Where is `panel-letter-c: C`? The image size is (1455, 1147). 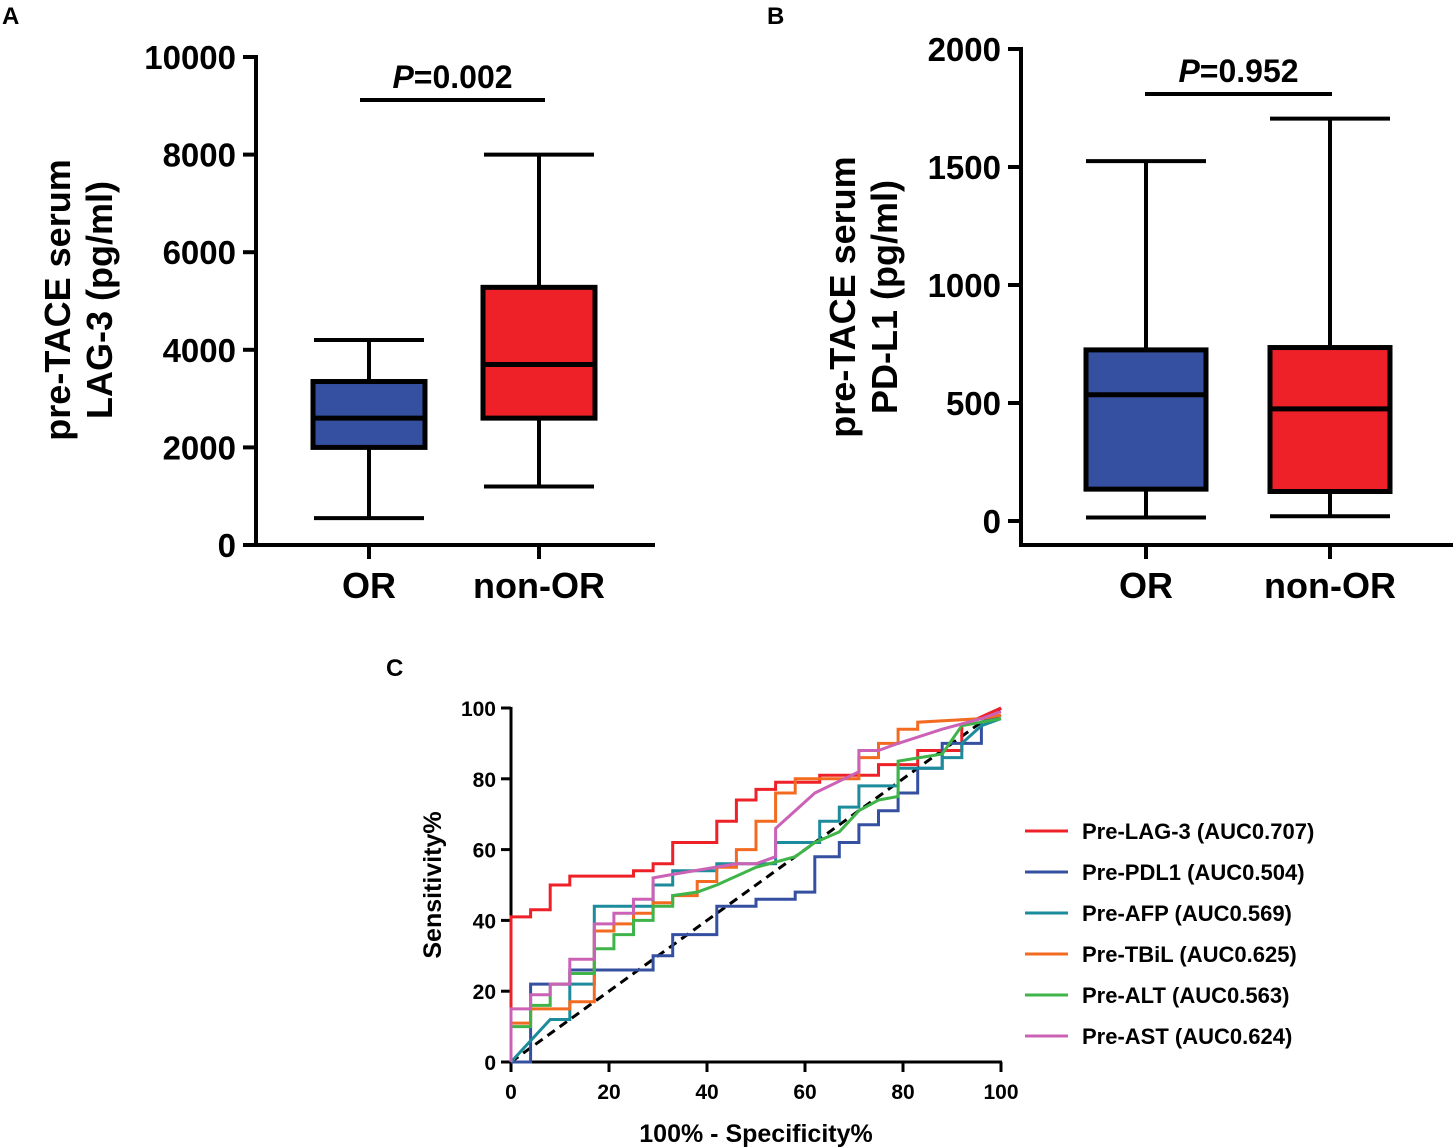
panel-letter-c: C is located at coordinates (394, 668).